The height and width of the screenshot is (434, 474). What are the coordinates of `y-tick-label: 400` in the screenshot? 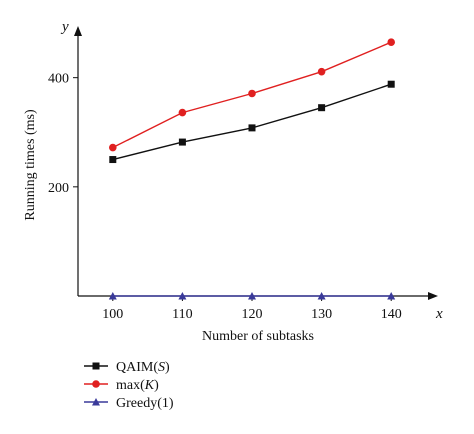 It's located at (58, 79).